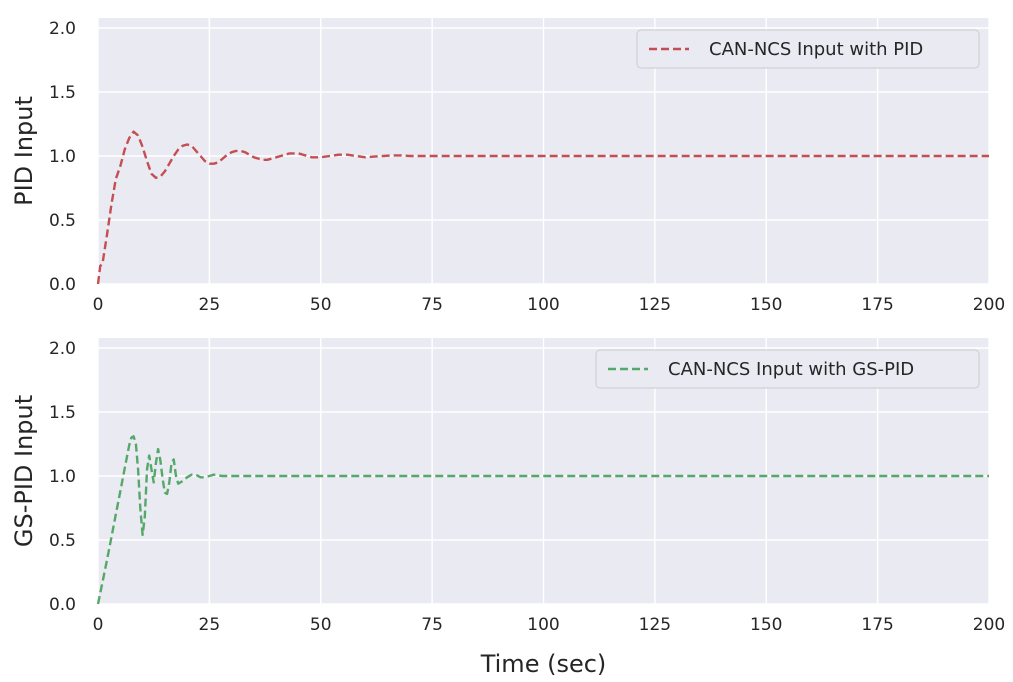  I want to click on legend-label: CAN-NCS Input with GS-PID, so click(791, 369).